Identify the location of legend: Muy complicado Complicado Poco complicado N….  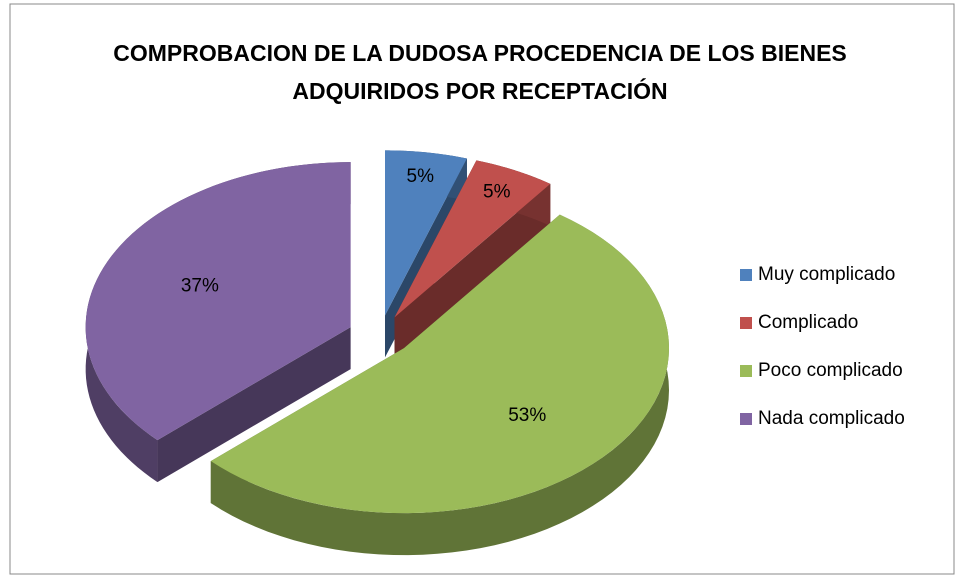
(822, 346).